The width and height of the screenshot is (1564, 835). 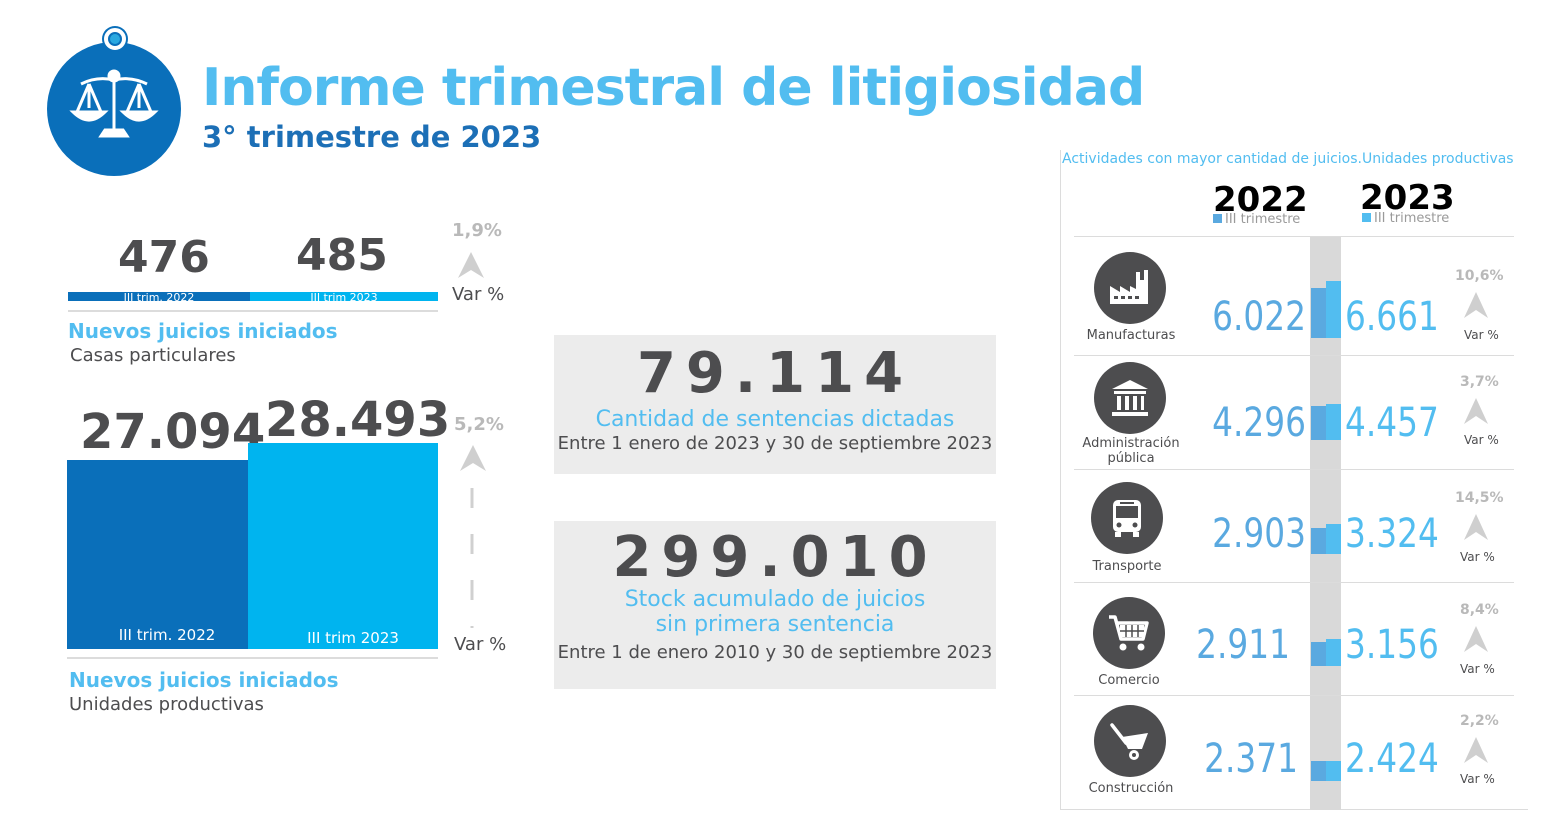 What do you see at coordinates (1129, 633) in the screenshot?
I see `shopping-cart-icon` at bounding box center [1129, 633].